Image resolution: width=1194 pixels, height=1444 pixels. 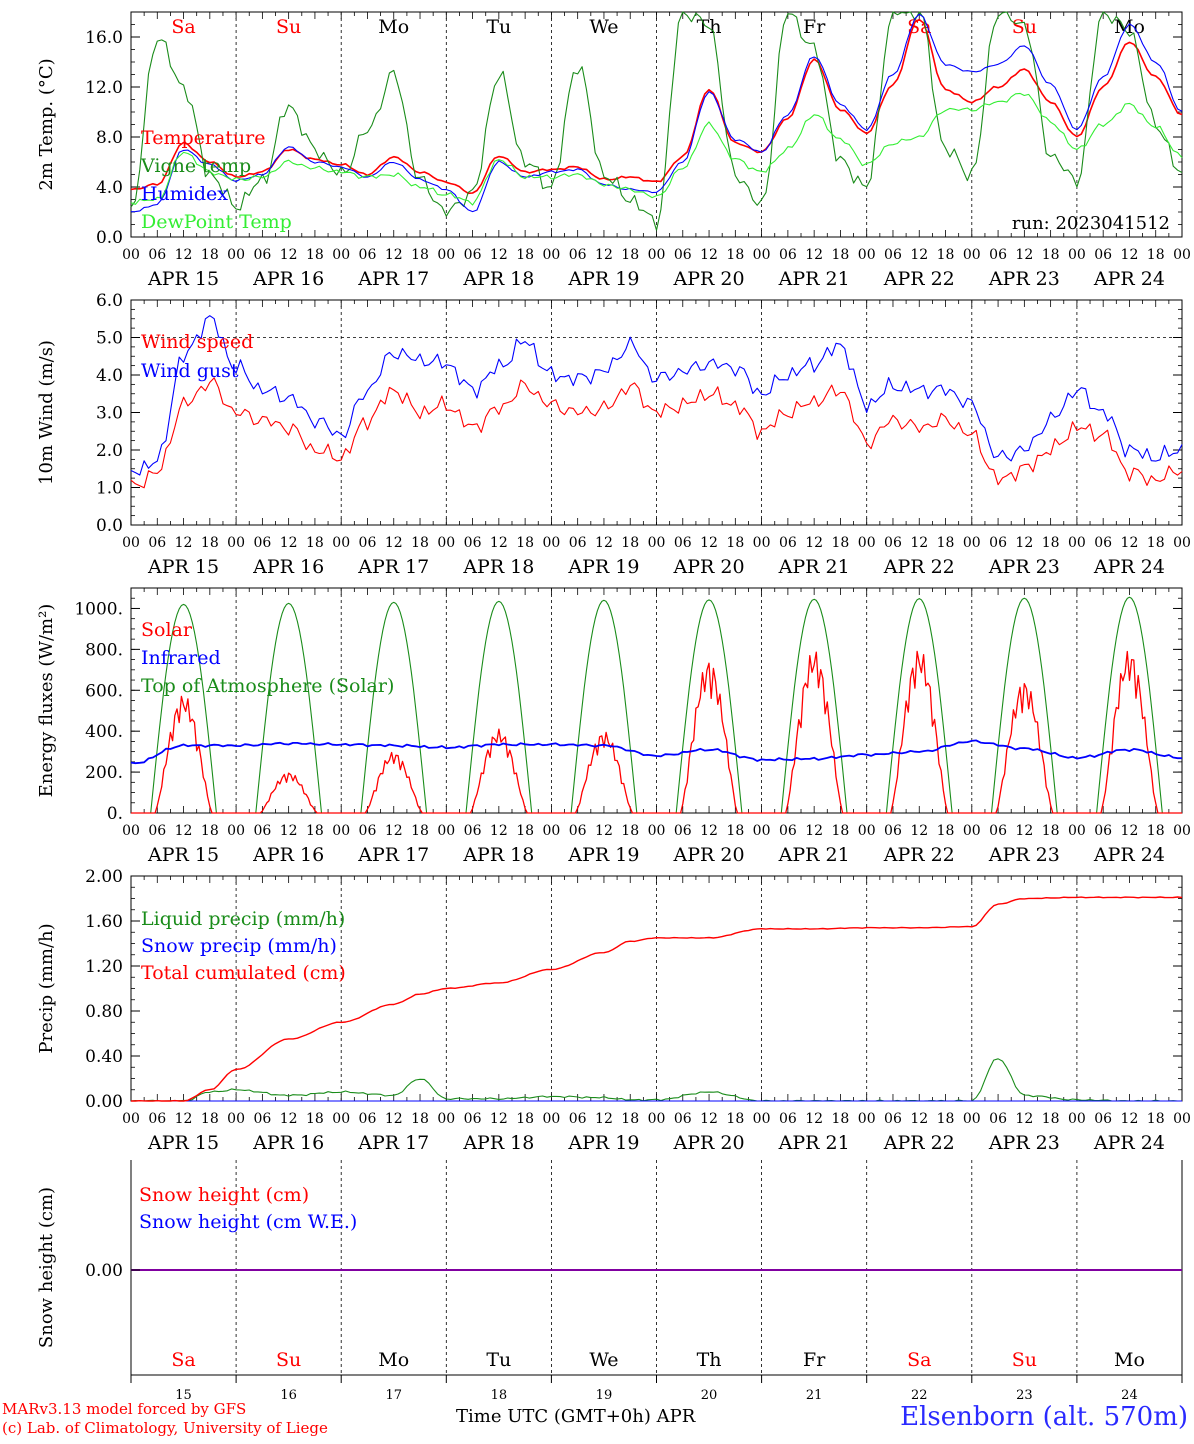 I want to click on day-label-bottom: We, so click(x=603, y=1360).